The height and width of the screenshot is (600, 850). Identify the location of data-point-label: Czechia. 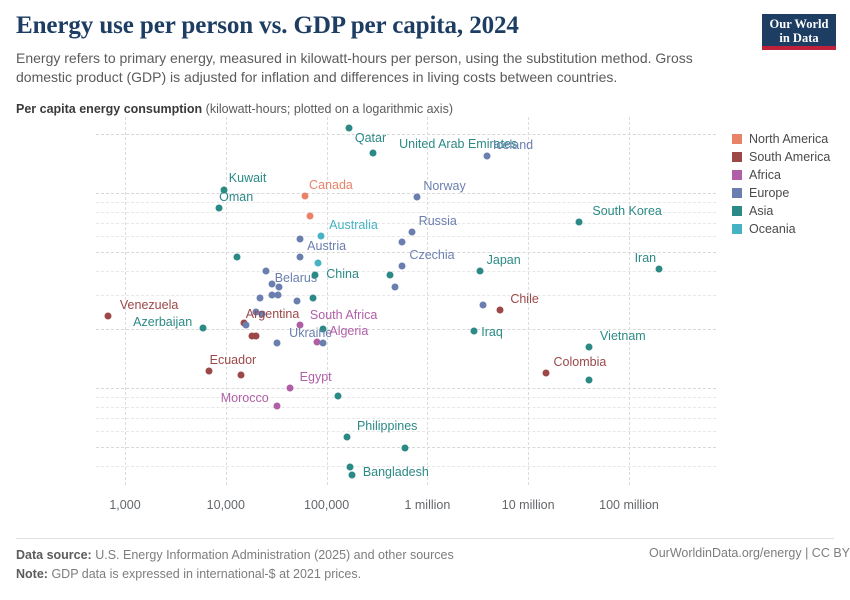
(432, 255).